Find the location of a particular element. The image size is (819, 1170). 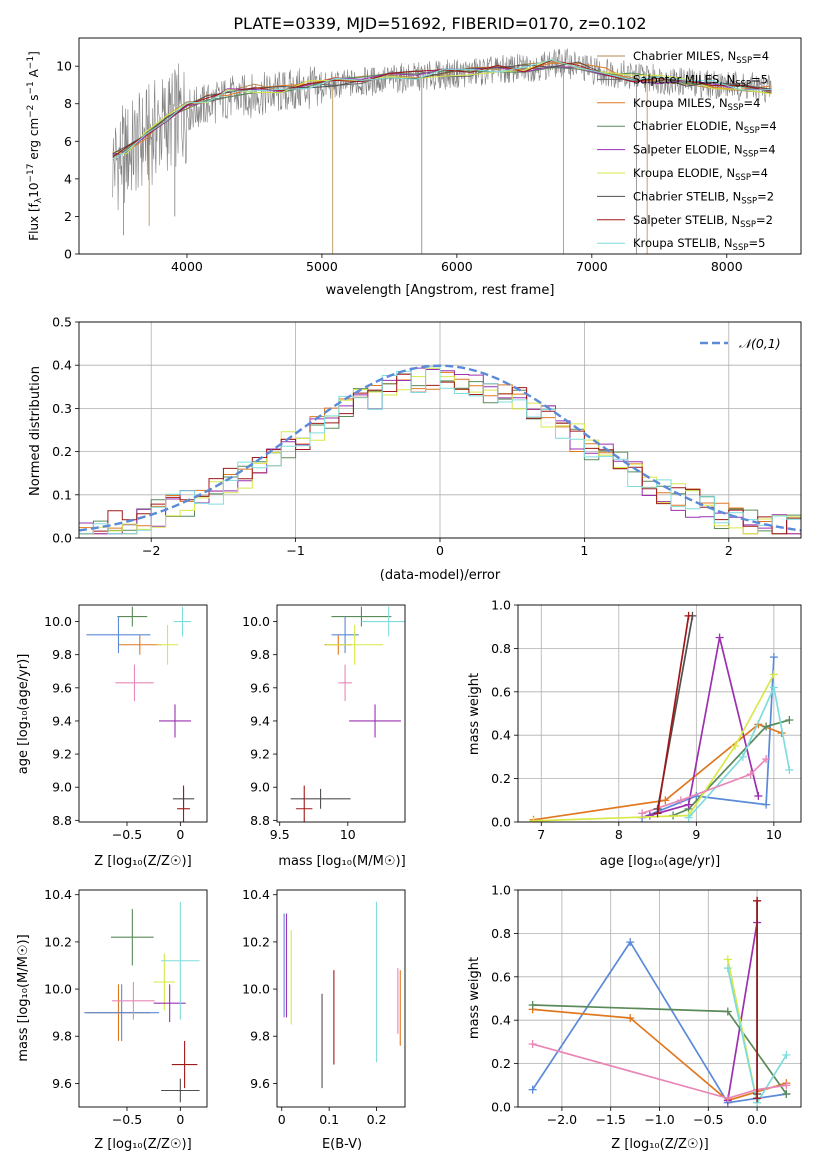

y-tick-label: 10.4 is located at coordinates (256, 894).